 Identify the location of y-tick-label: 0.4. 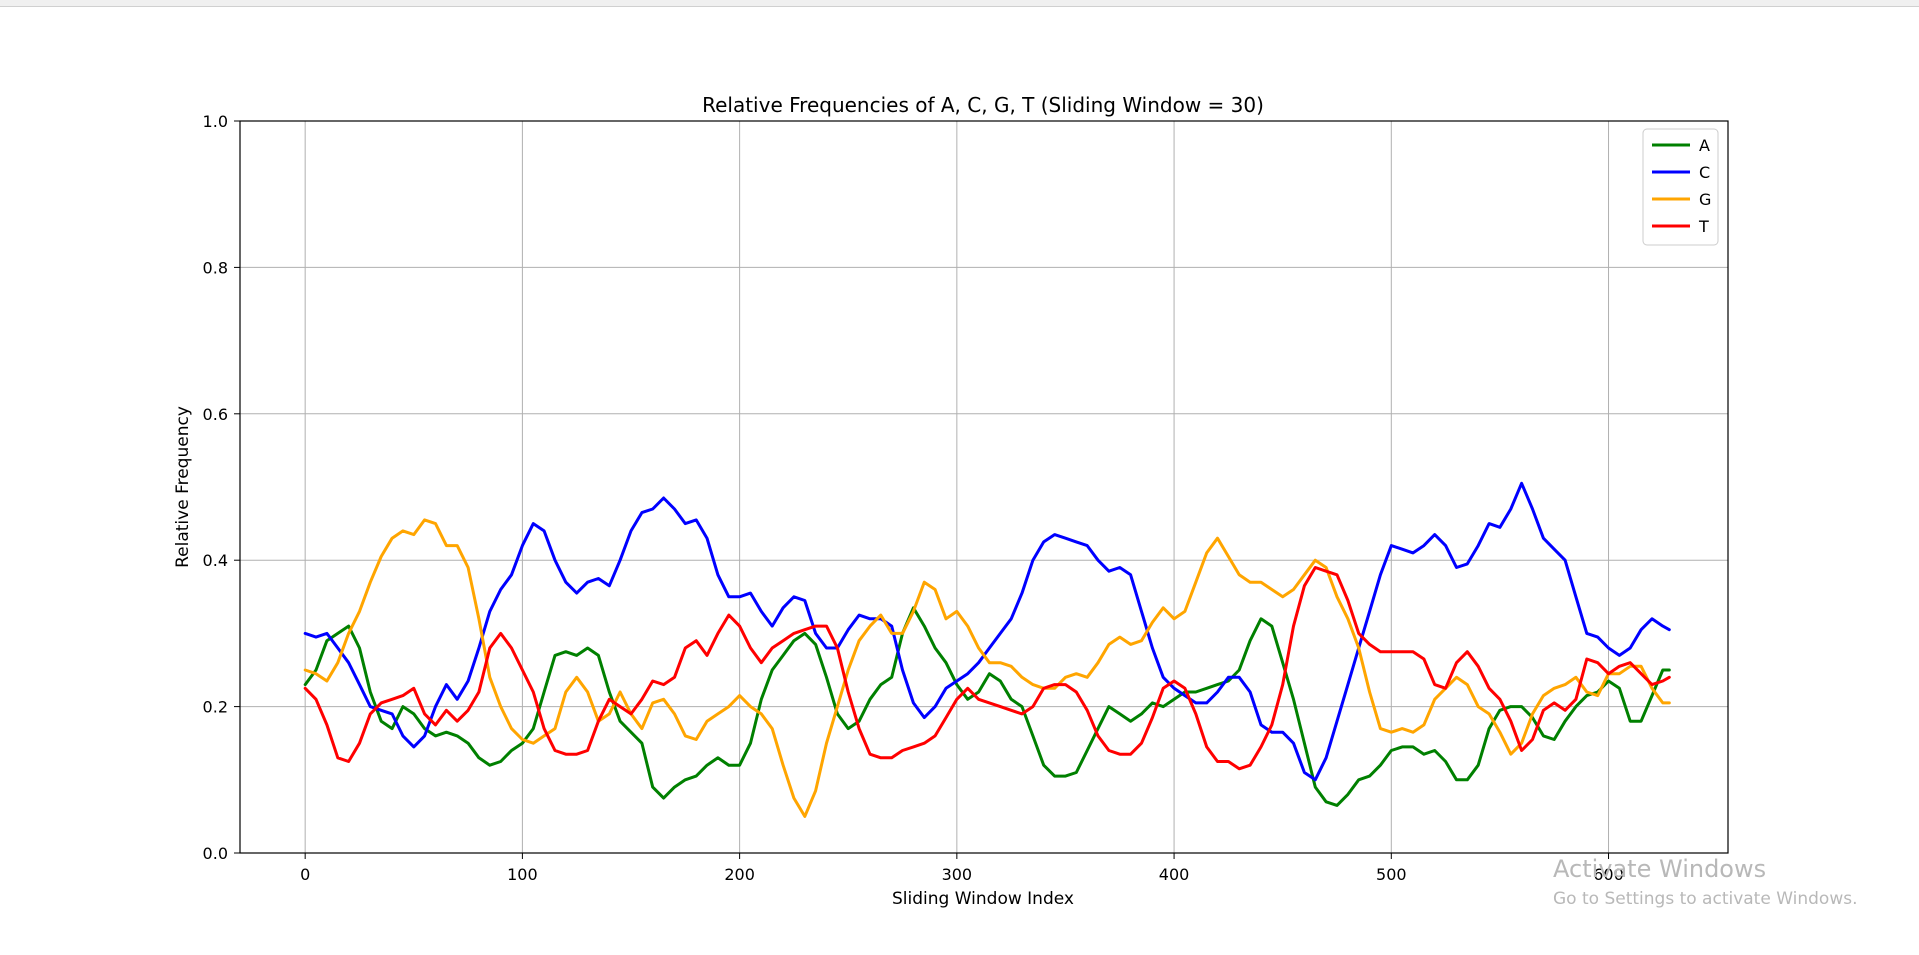
(215, 560).